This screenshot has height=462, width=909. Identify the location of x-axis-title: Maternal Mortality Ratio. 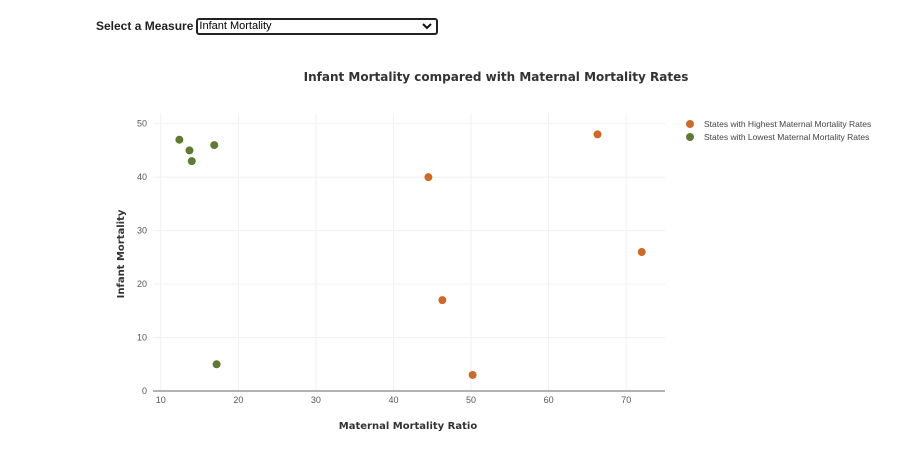
(408, 426).